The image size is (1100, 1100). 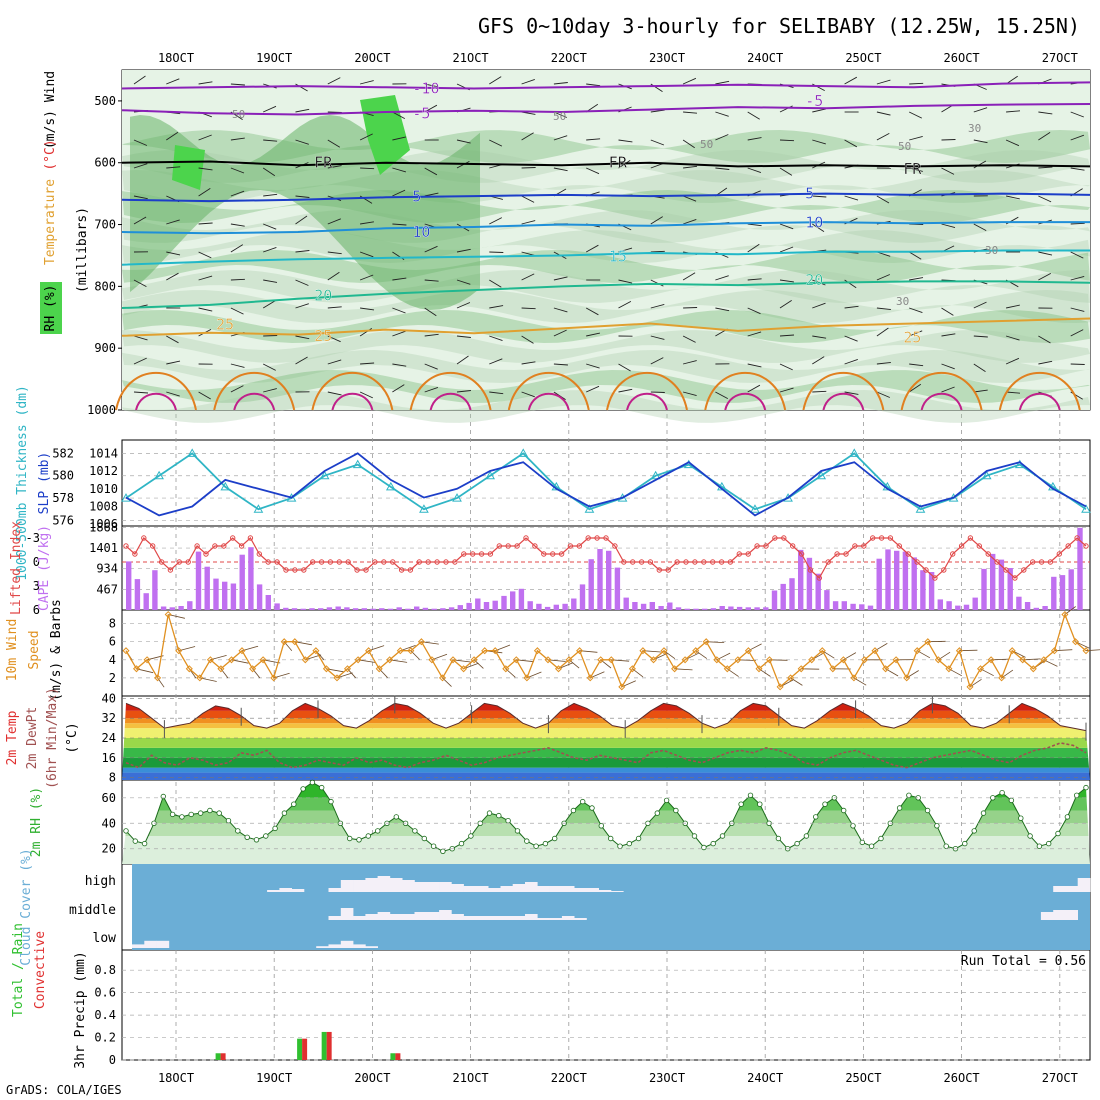 I want to click on y-axis-label-lifted-index: Lifted Index, so click(x=16, y=568).